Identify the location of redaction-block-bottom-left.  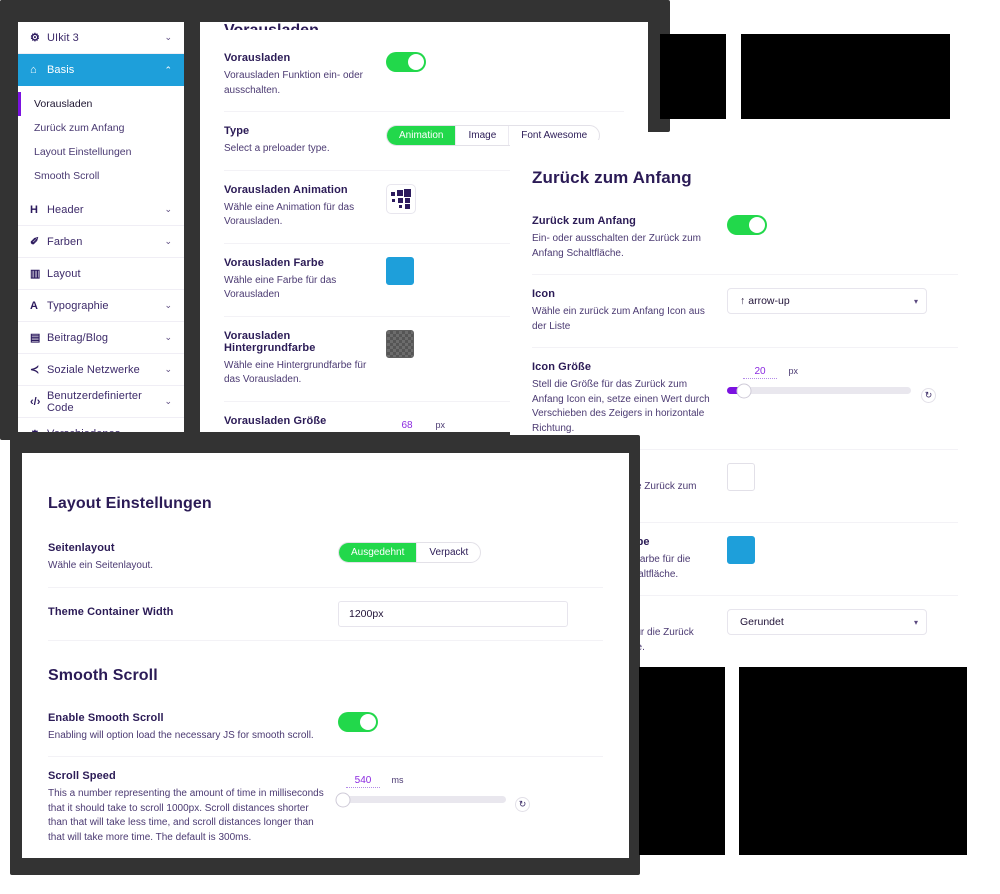
(682, 761).